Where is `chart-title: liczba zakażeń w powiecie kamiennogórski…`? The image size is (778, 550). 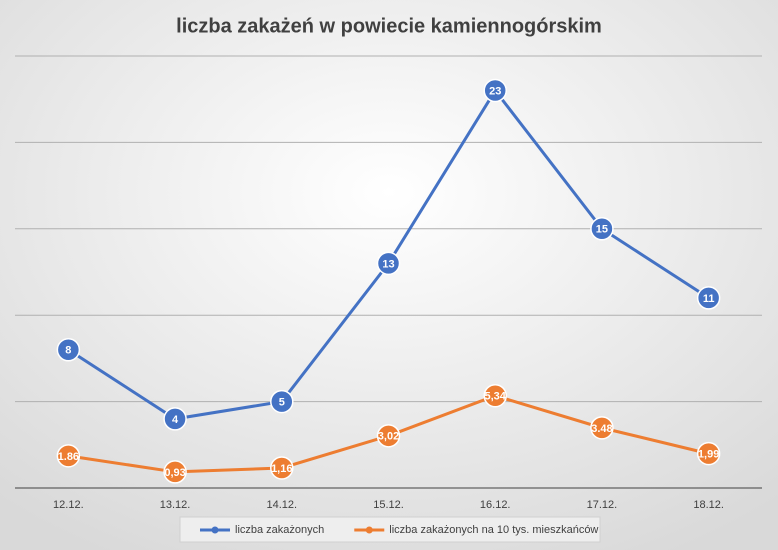
chart-title: liczba zakażeń w powiecie kamiennogórski… is located at coordinates (389, 26).